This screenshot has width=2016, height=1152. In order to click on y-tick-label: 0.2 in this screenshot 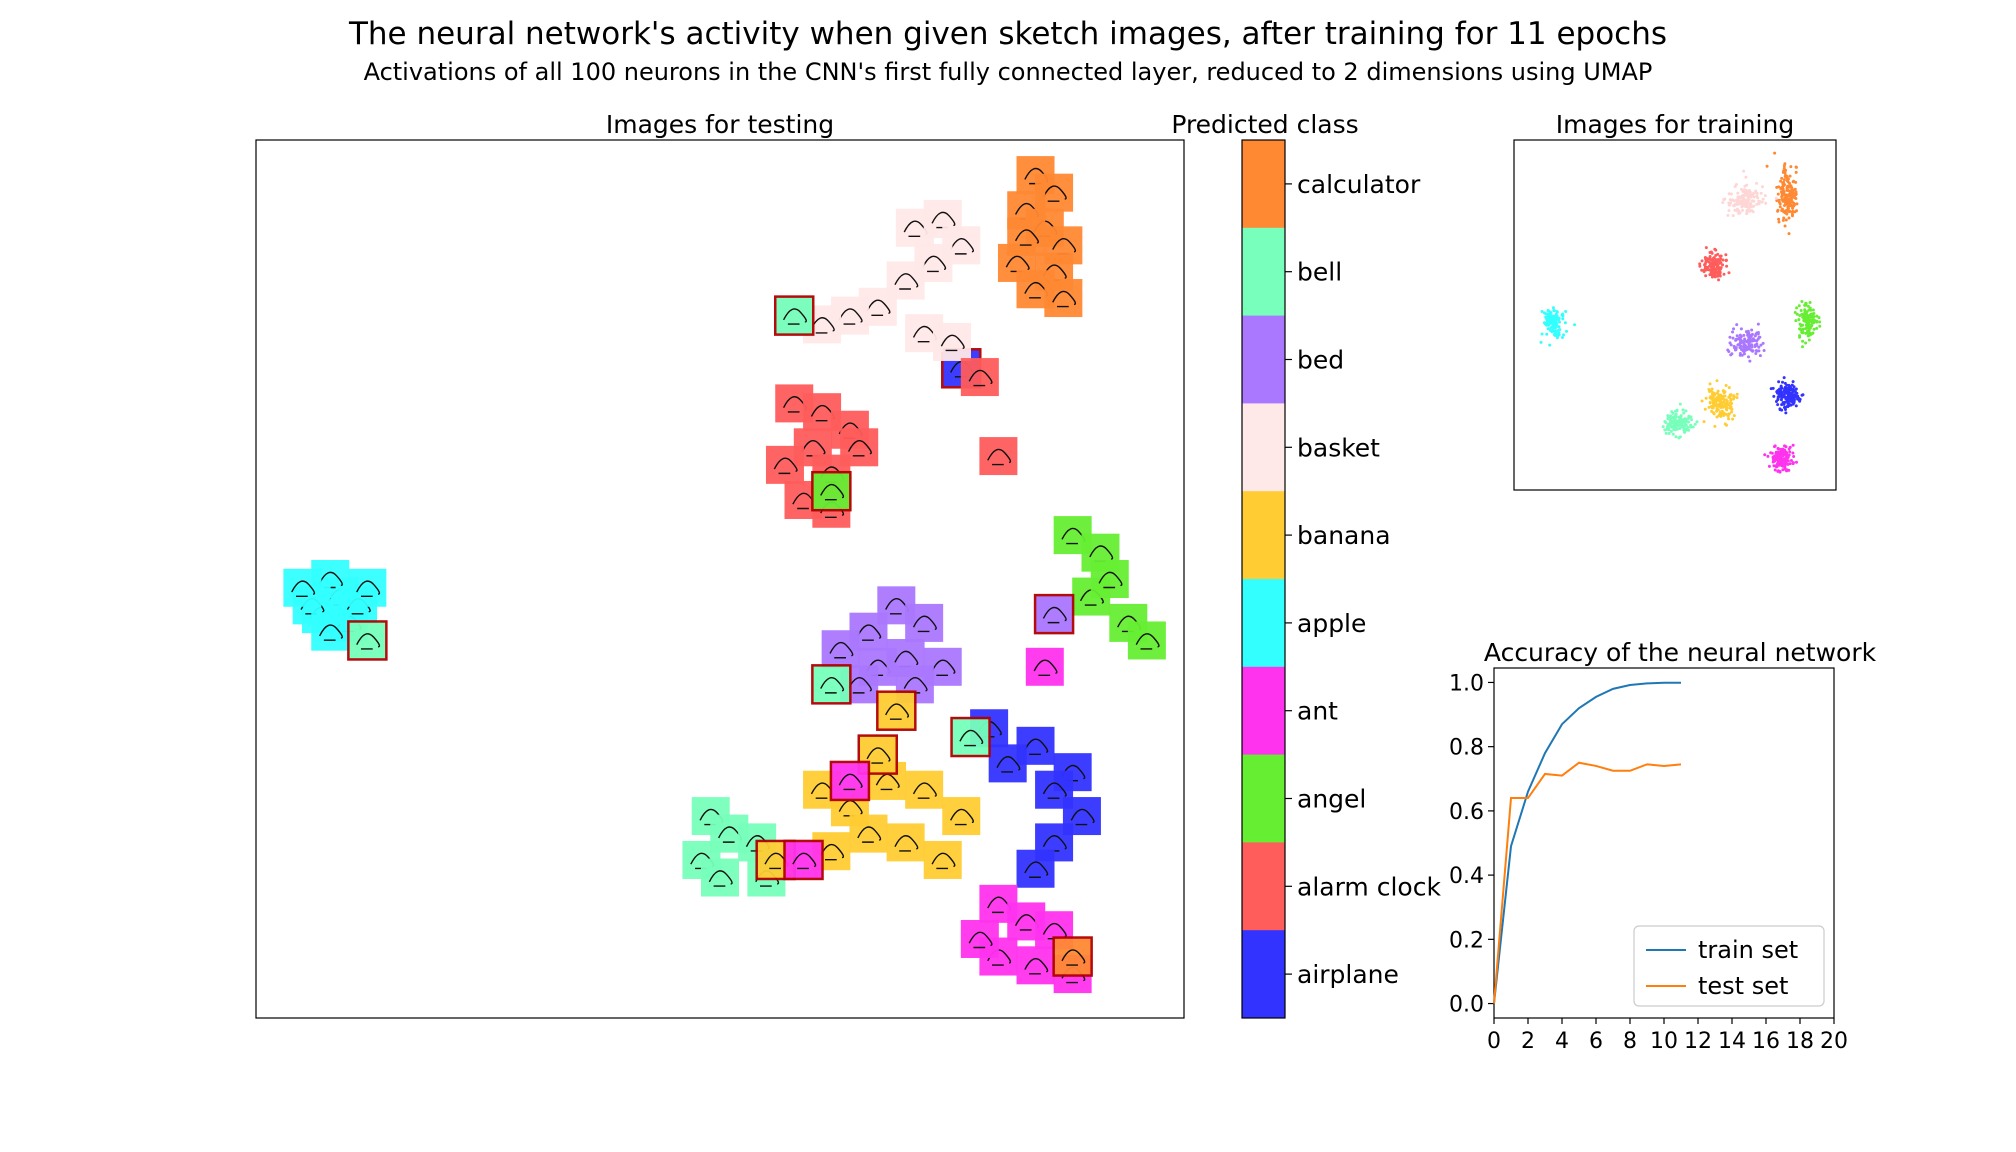, I will do `click(1466, 940)`.